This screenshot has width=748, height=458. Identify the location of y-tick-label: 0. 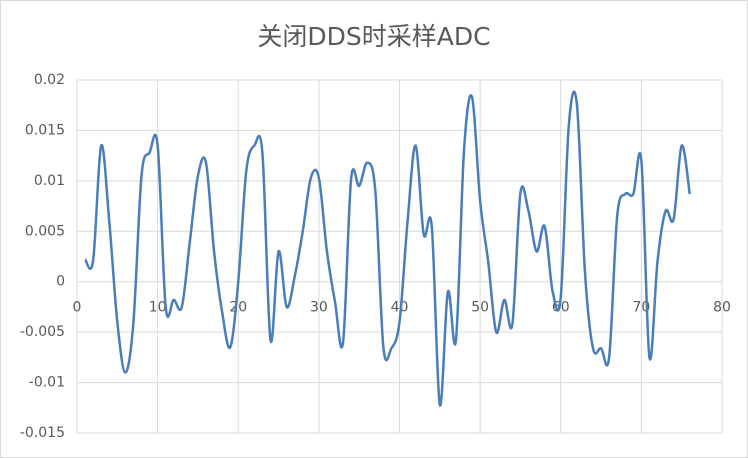
(60, 282).